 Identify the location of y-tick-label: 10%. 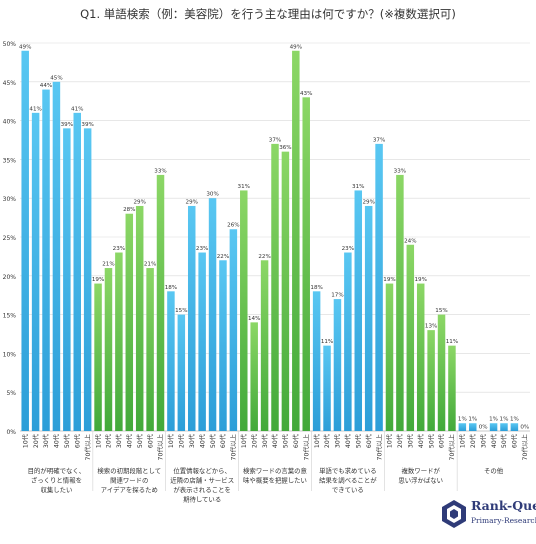
(10, 354).